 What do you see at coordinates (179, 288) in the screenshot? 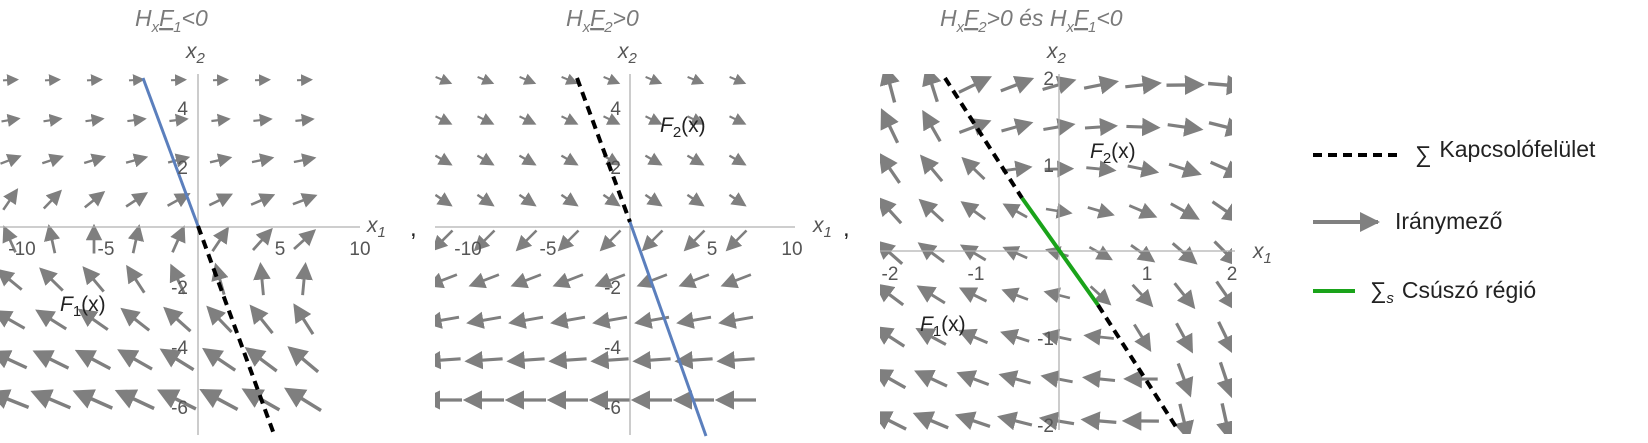
I see `panel-1-y-tick: -2` at bounding box center [179, 288].